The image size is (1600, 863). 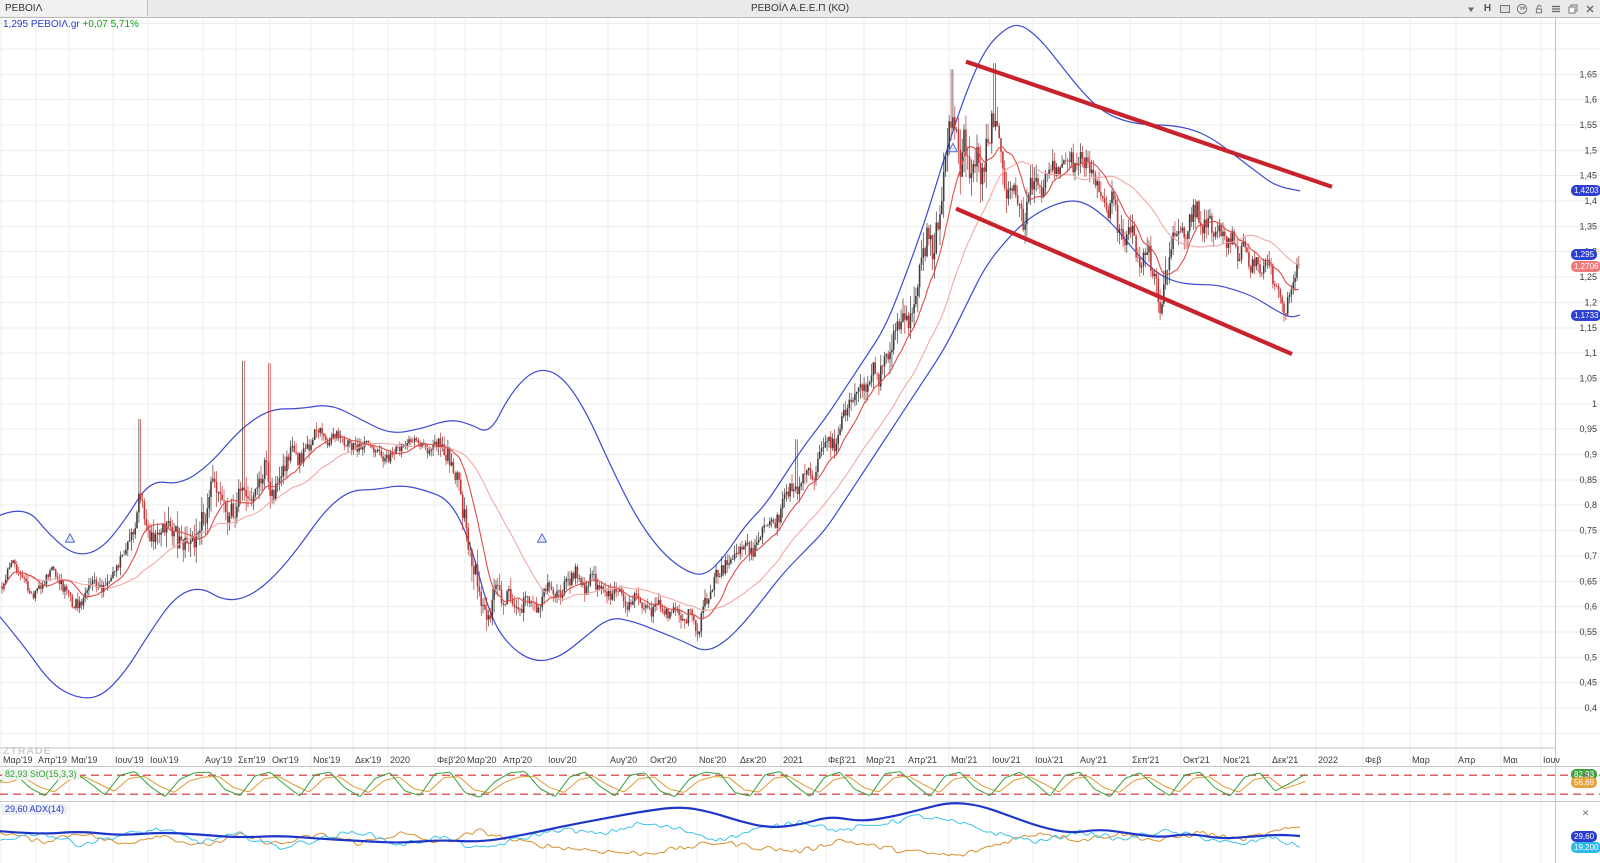 I want to click on svg-text: 0,55, so click(x=1588, y=632).